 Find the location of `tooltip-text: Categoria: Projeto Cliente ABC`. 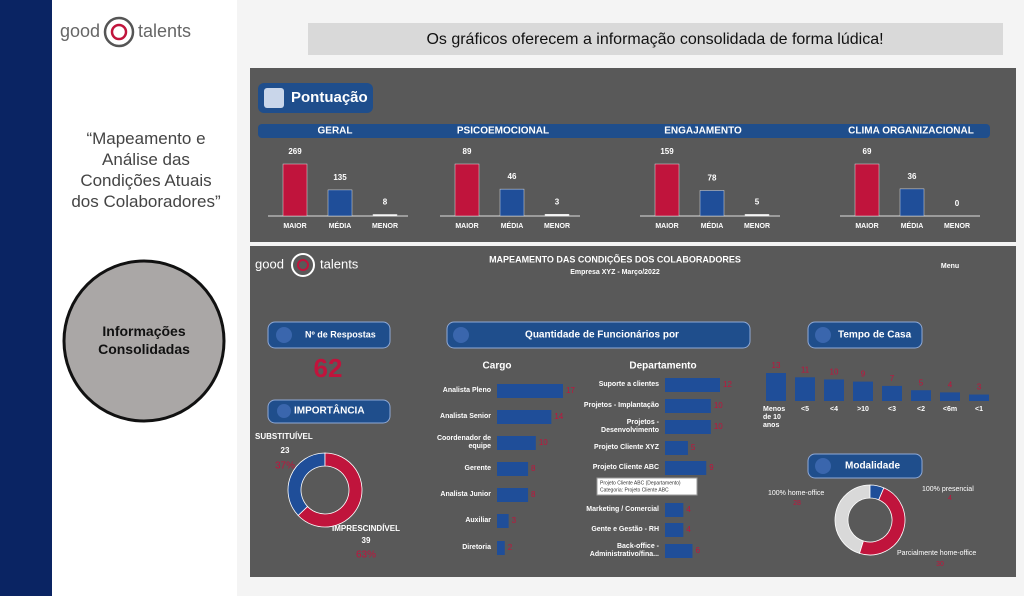

tooltip-text: Categoria: Projeto Cliente ABC is located at coordinates (634, 490).